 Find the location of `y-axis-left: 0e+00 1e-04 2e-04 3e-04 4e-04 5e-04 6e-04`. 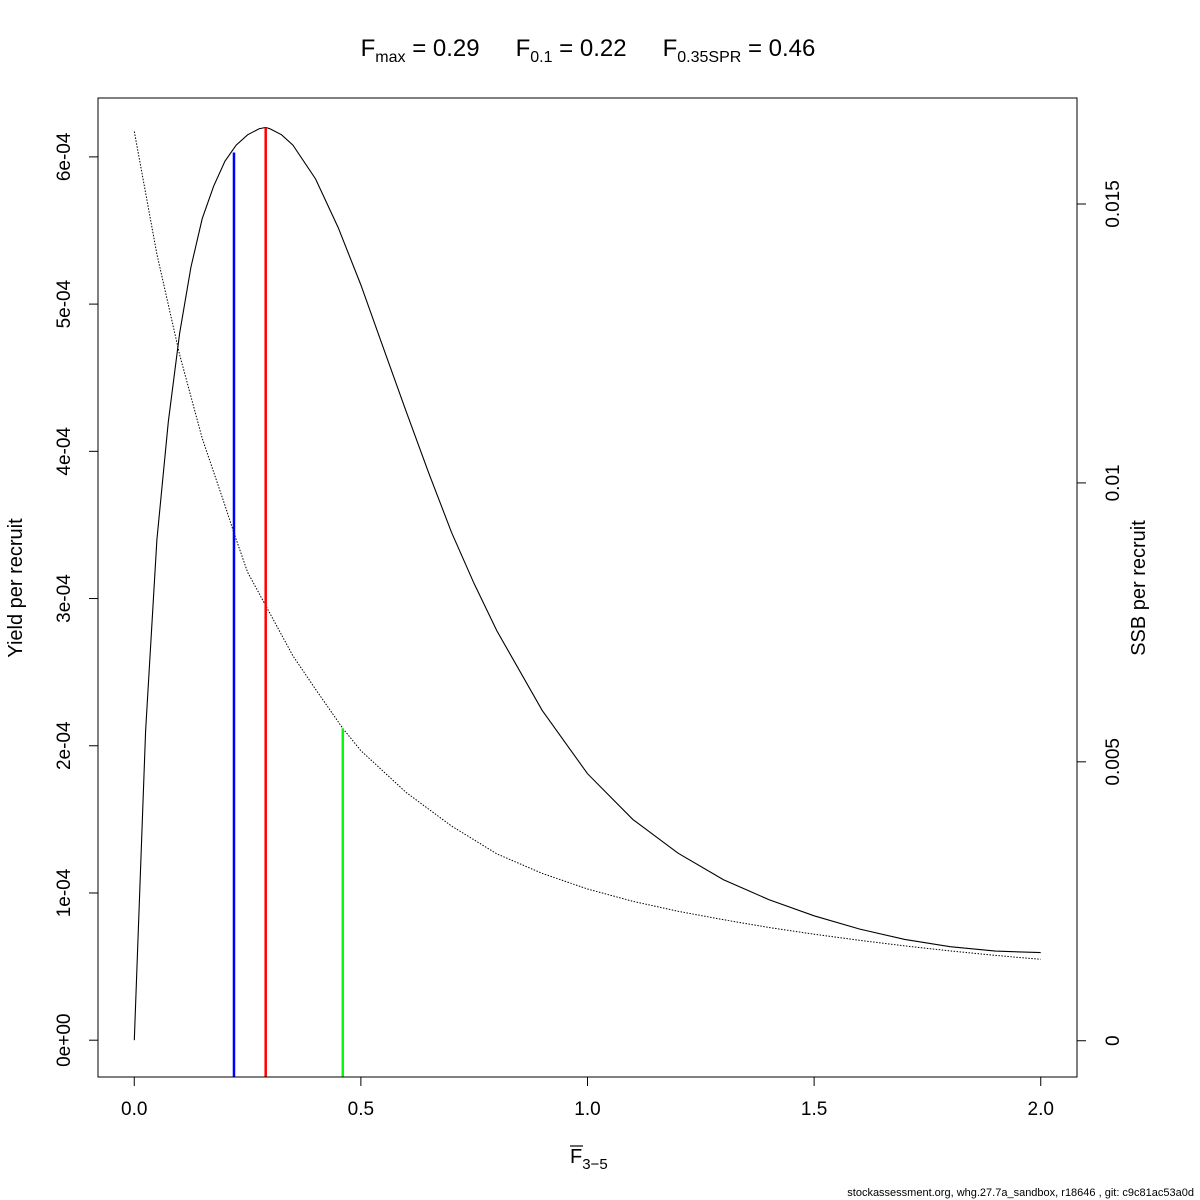

y-axis-left: 0e+00 1e-04 2e-04 3e-04 4e-04 5e-04 6e-04 is located at coordinates (76, 599).